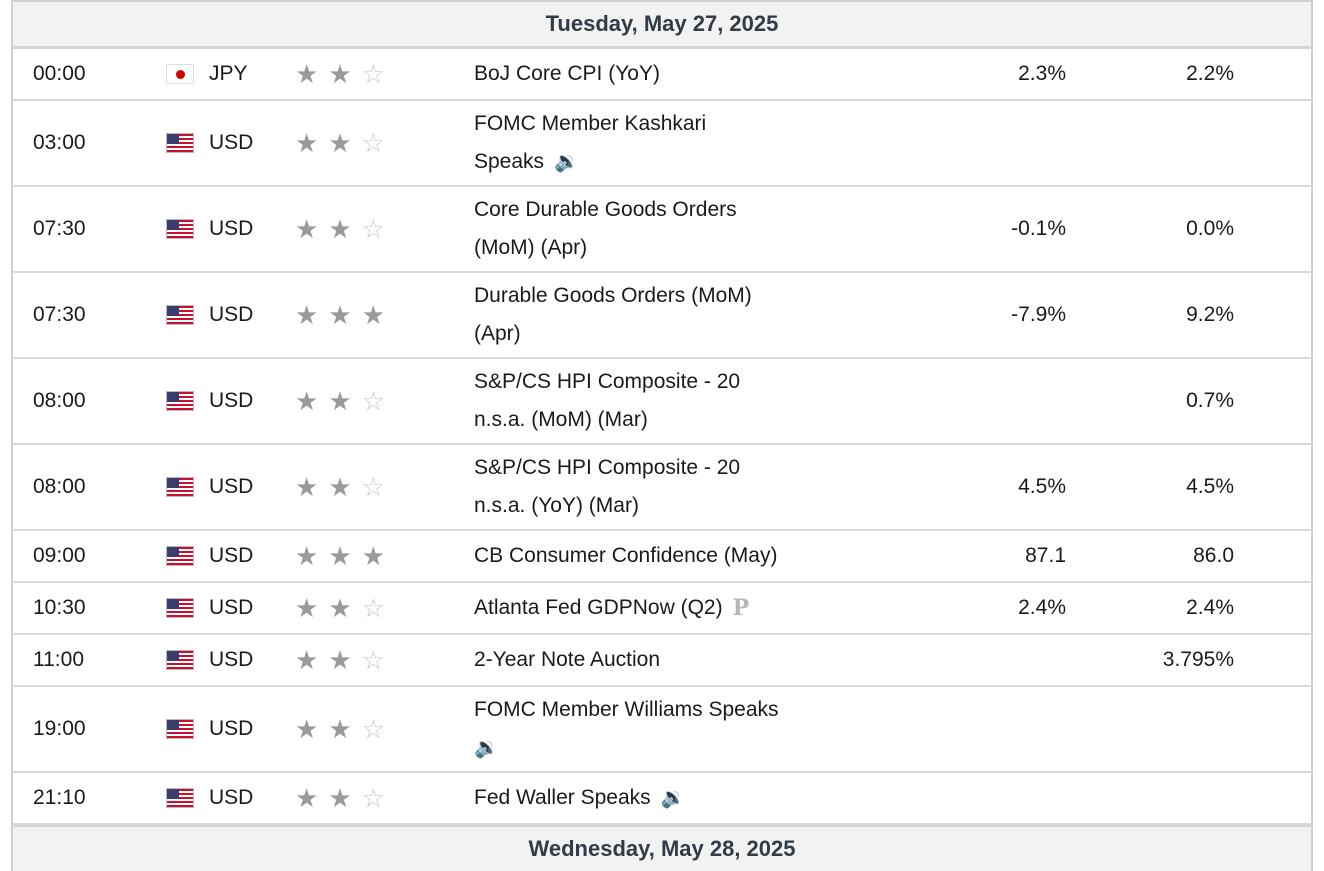  What do you see at coordinates (613, 295) in the screenshot?
I see `event-name-text: Durable Goods Orders (MoM)` at bounding box center [613, 295].